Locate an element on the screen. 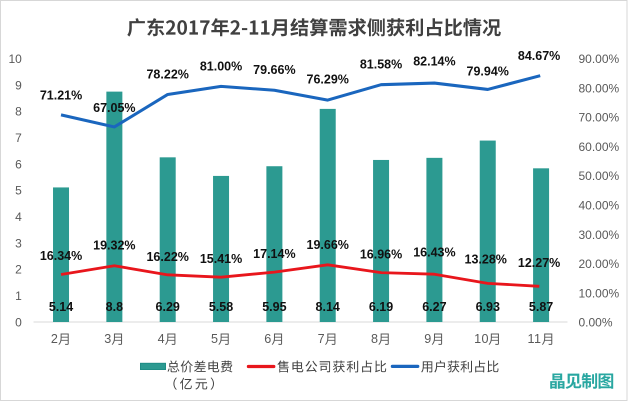 The width and height of the screenshot is (628, 402). svg-text: 79.94% is located at coordinates (488, 72).